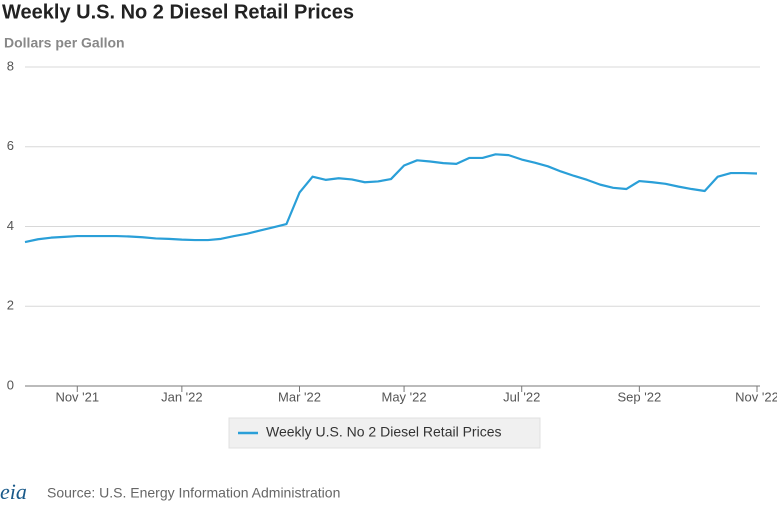 The image size is (777, 512). Describe the element at coordinates (10, 225) in the screenshot. I see `y-tick-label: 4` at that location.